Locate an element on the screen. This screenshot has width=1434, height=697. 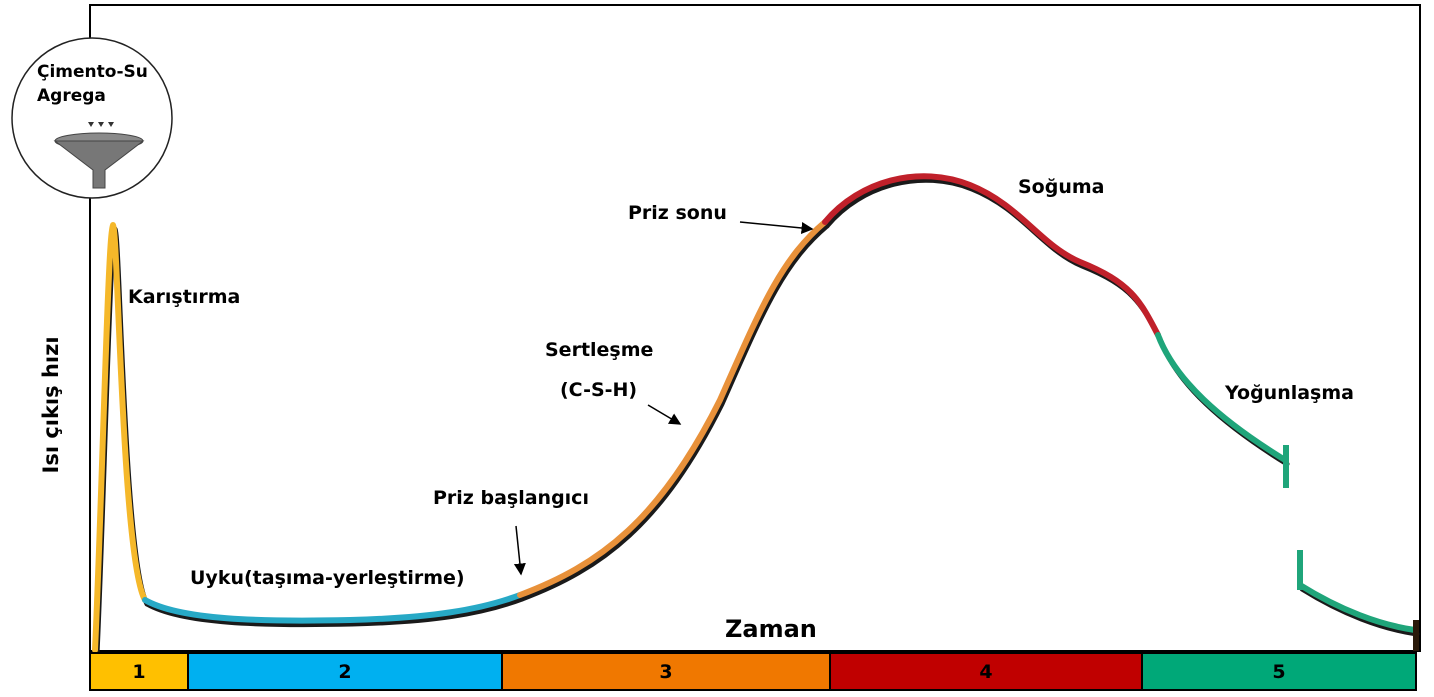
input-label: Çimento-Su is located at coordinates (92, 72).